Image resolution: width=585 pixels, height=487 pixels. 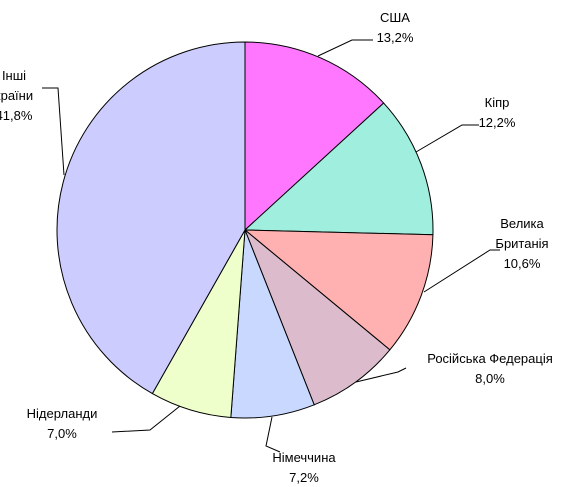 What do you see at coordinates (395, 17) in the screenshot?
I see `slice-label: США` at bounding box center [395, 17].